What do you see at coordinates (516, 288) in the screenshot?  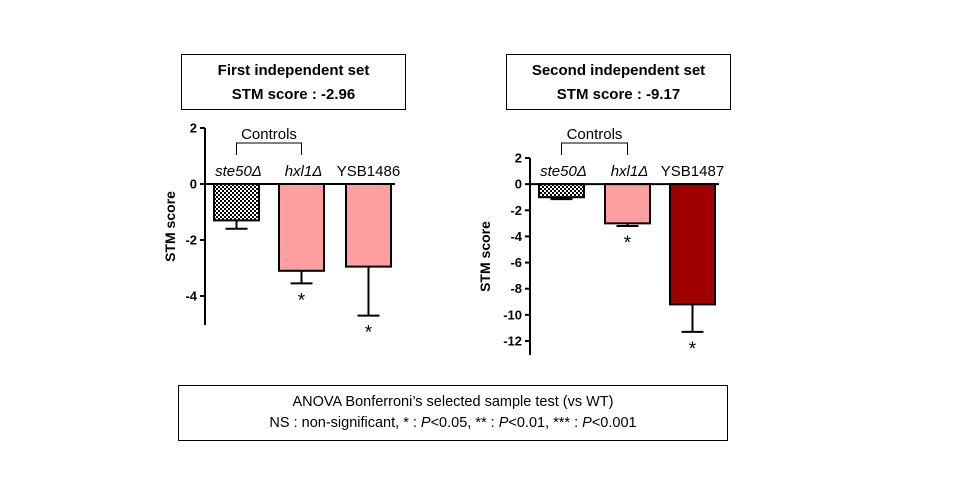 I see `y-tick-label: -8` at bounding box center [516, 288].